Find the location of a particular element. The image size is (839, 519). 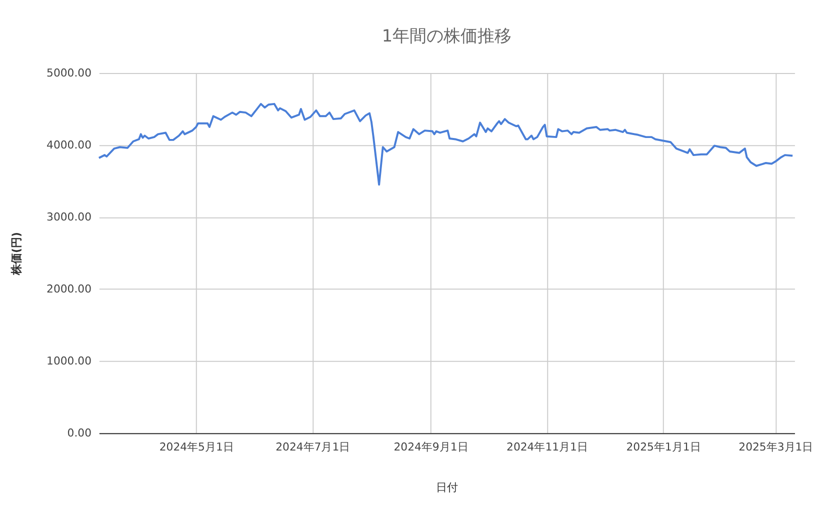

x-tick-label: 2024年9月1日 is located at coordinates (431, 447).